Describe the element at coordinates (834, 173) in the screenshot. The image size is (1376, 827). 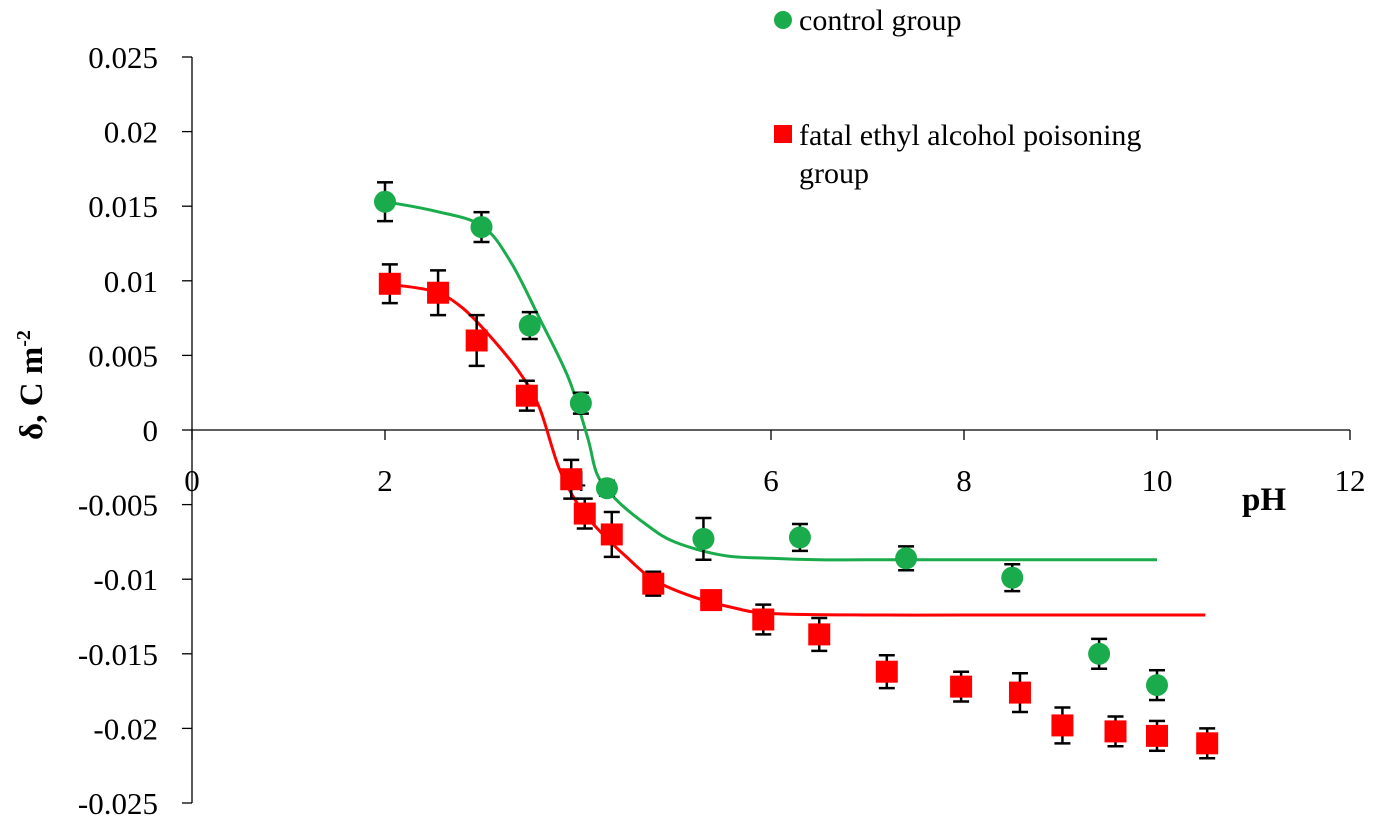
I see `legend-label-line: group` at that location.